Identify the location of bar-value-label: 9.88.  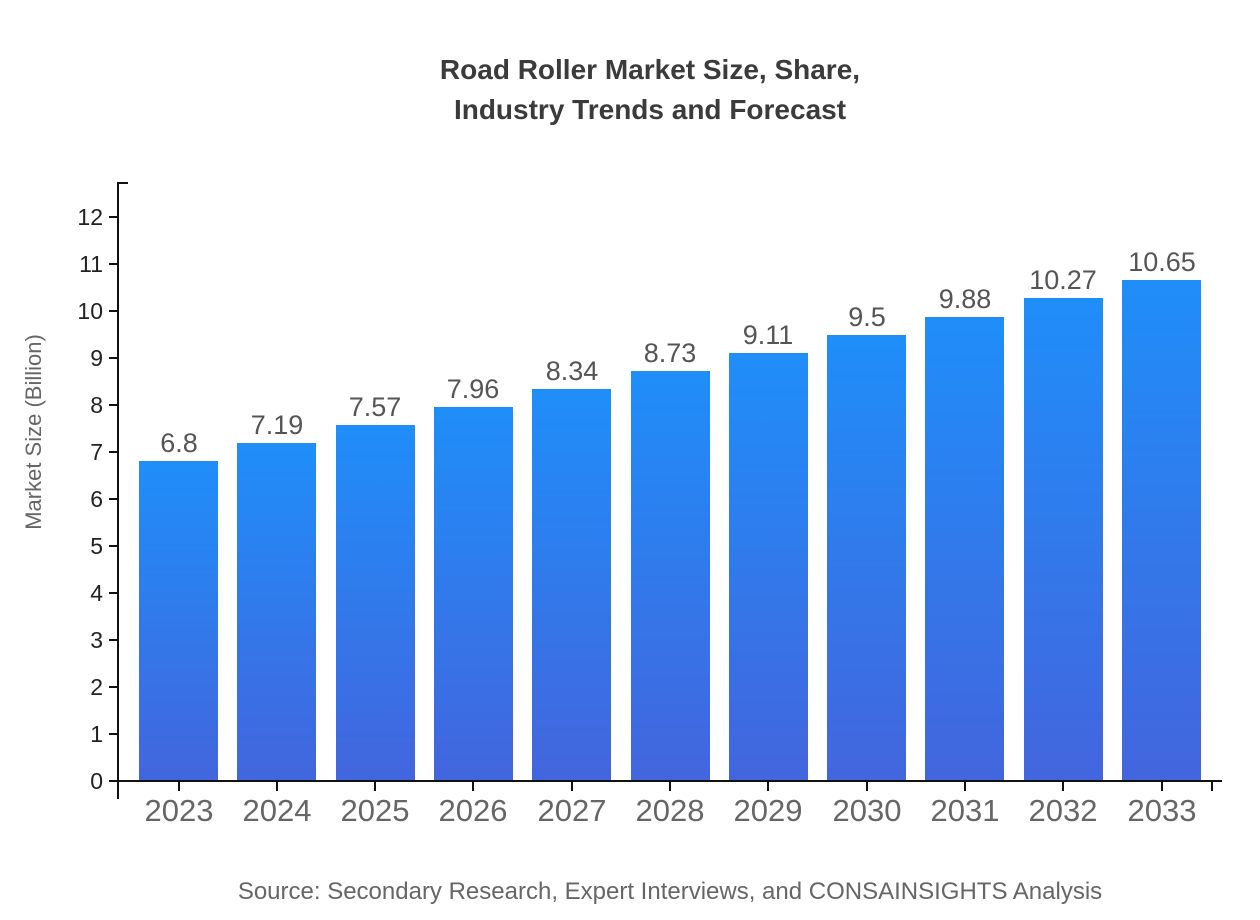
(965, 299).